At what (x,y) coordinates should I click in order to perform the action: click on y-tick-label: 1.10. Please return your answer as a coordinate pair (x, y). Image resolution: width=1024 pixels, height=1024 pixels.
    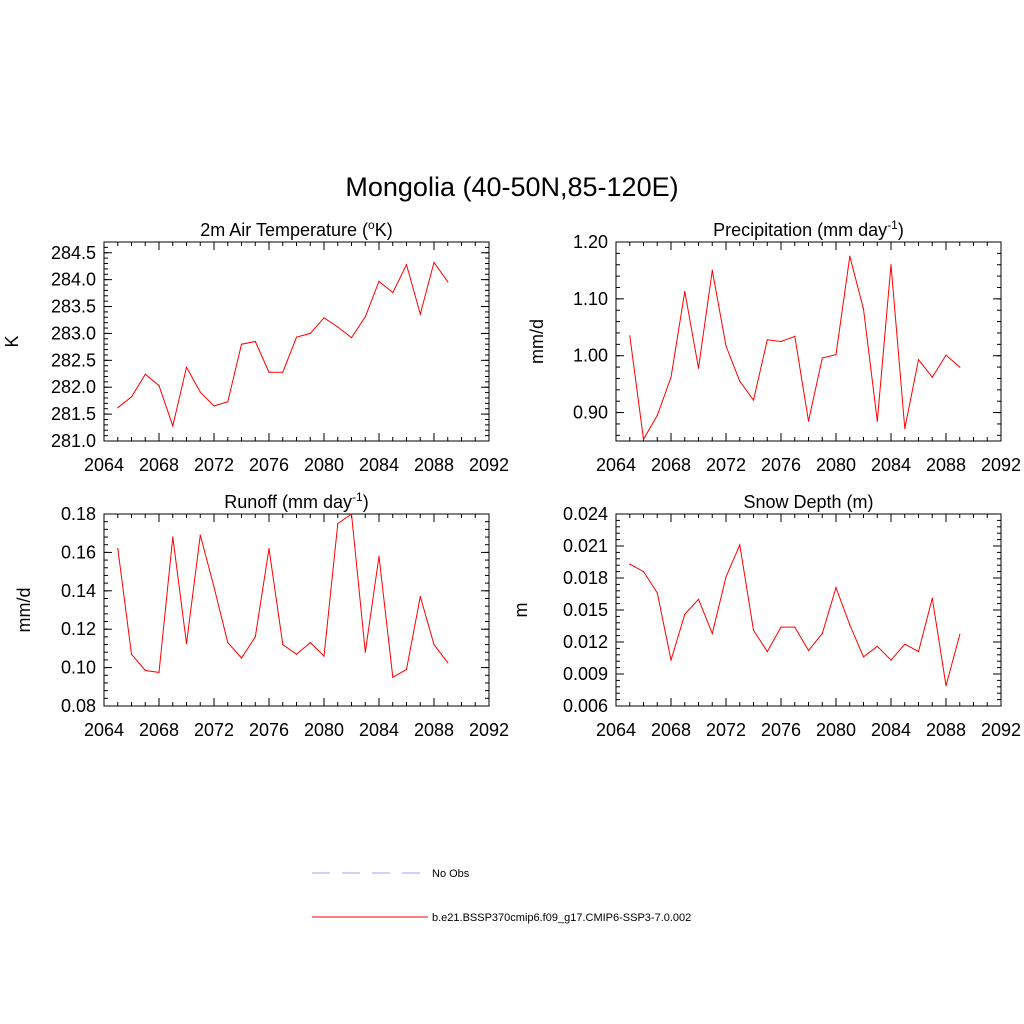
    Looking at the image, I should click on (590, 299).